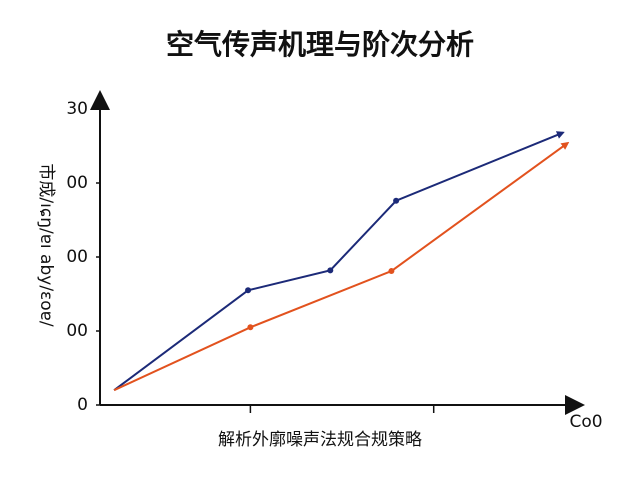 The image size is (640, 480). I want to click on y-tick-label: 0, so click(82, 405).